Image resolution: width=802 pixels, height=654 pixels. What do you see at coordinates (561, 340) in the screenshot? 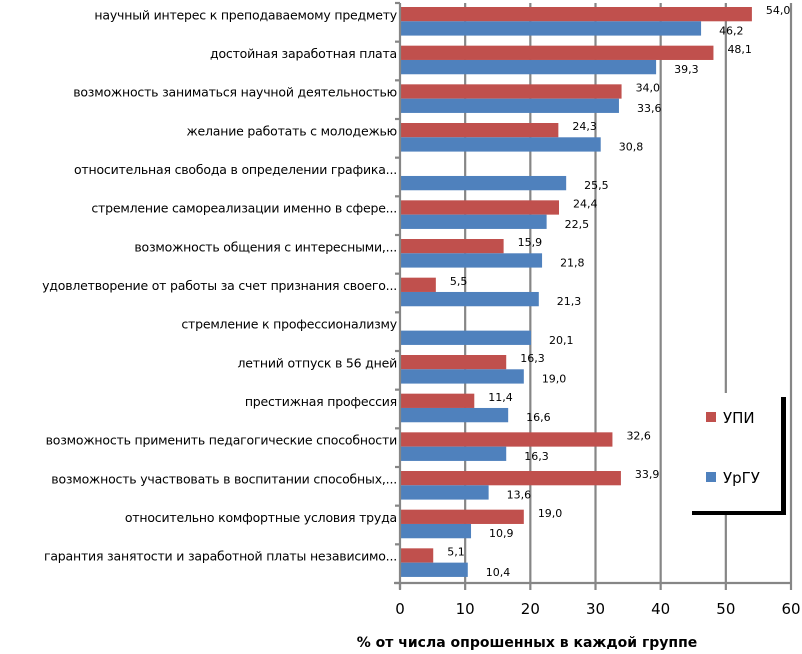
I see `value-label-urgu: 20,1` at bounding box center [561, 340].